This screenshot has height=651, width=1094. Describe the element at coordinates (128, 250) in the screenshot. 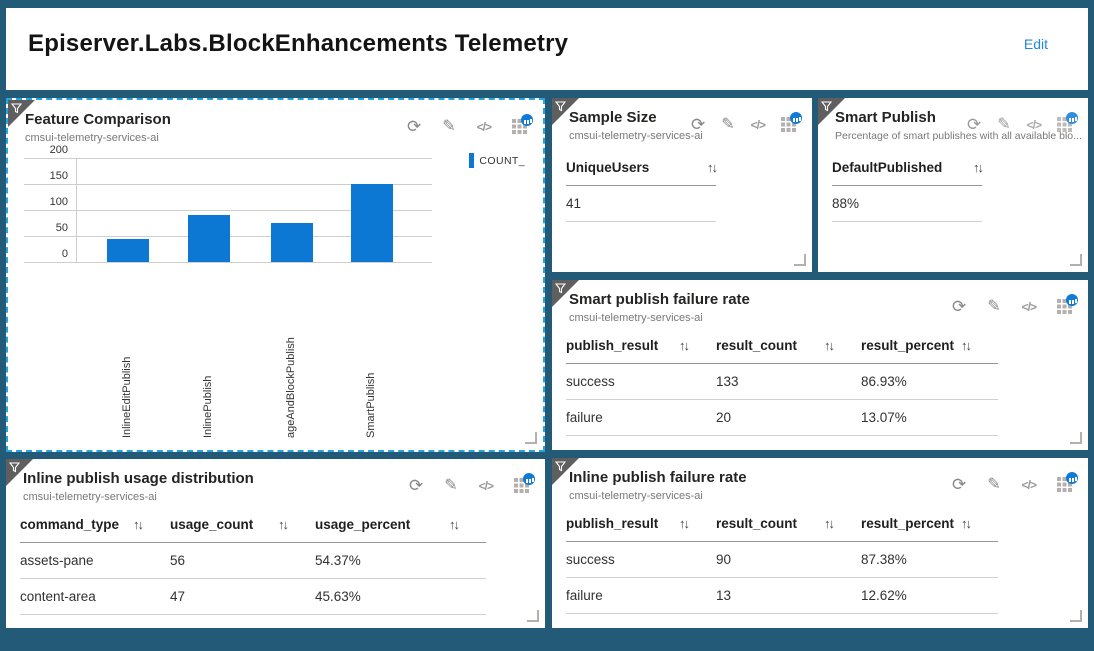

I see `bar-inlineeditpublish` at that location.